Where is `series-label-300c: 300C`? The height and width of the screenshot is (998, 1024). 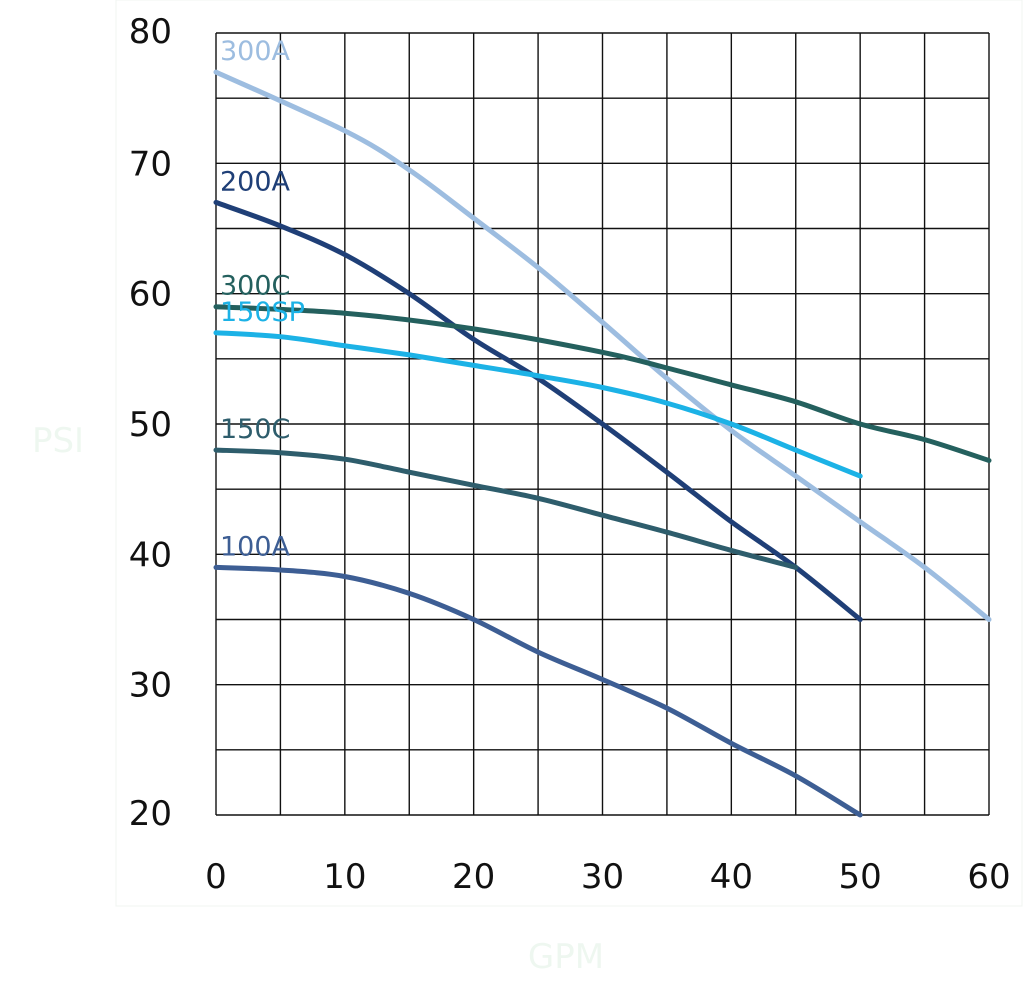
series-label-300c: 300C is located at coordinates (255, 286).